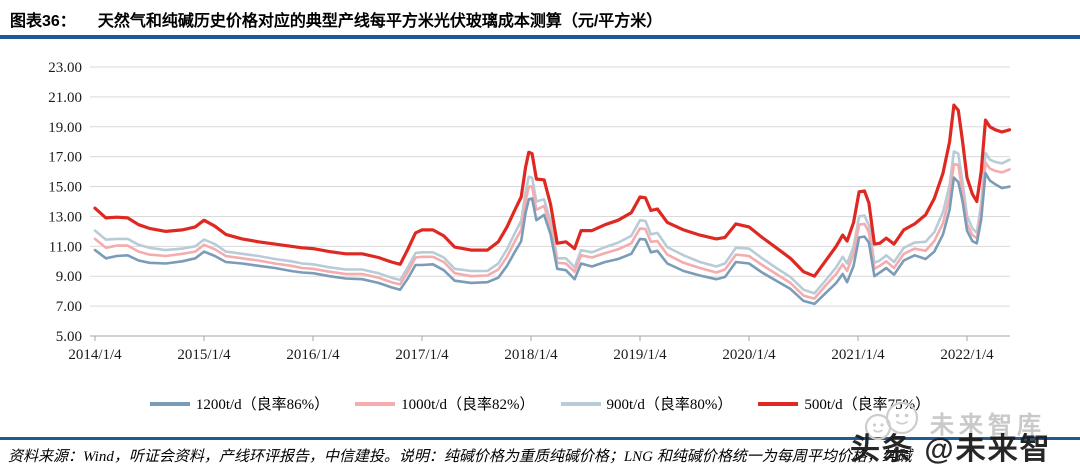 This screenshot has width=1080, height=475. I want to click on y-tick-label: 23.00, so click(65, 68).